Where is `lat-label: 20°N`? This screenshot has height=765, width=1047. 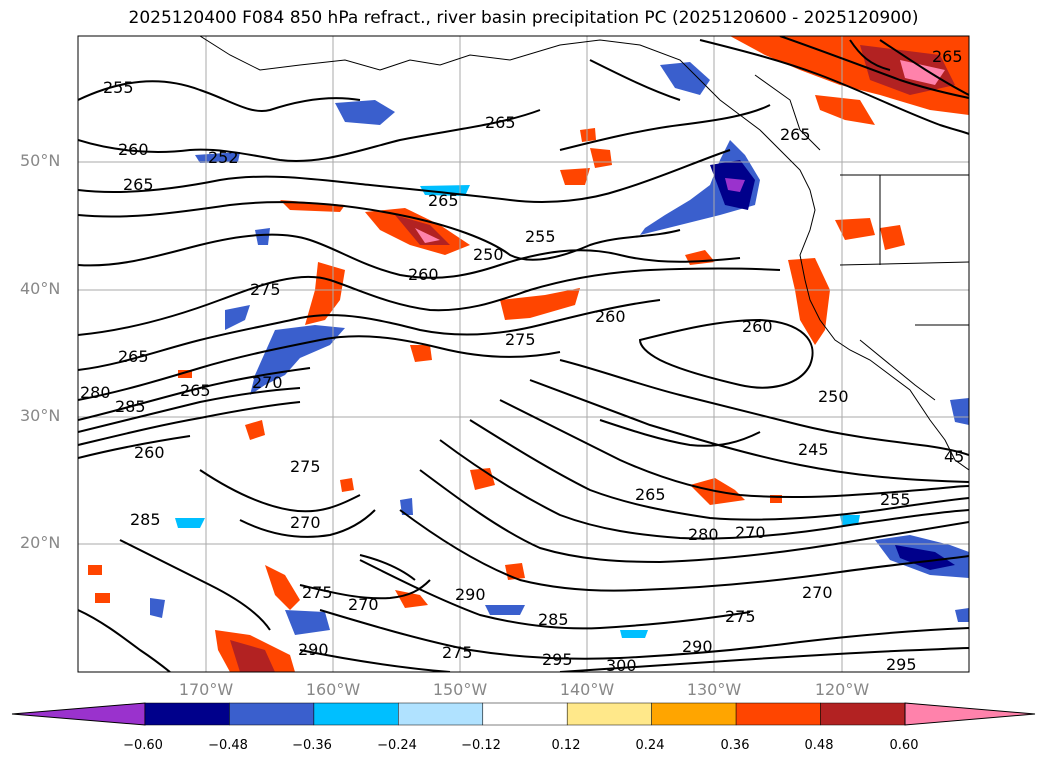
lat-label: 20°N is located at coordinates (40, 542).